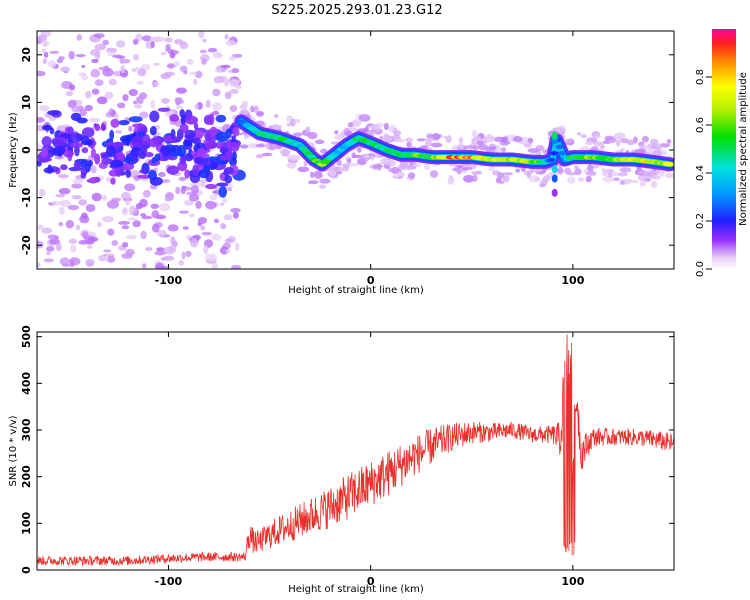  What do you see at coordinates (700, 221) in the screenshot?
I see `colorbar-tick-label: 0.2` at bounding box center [700, 221].